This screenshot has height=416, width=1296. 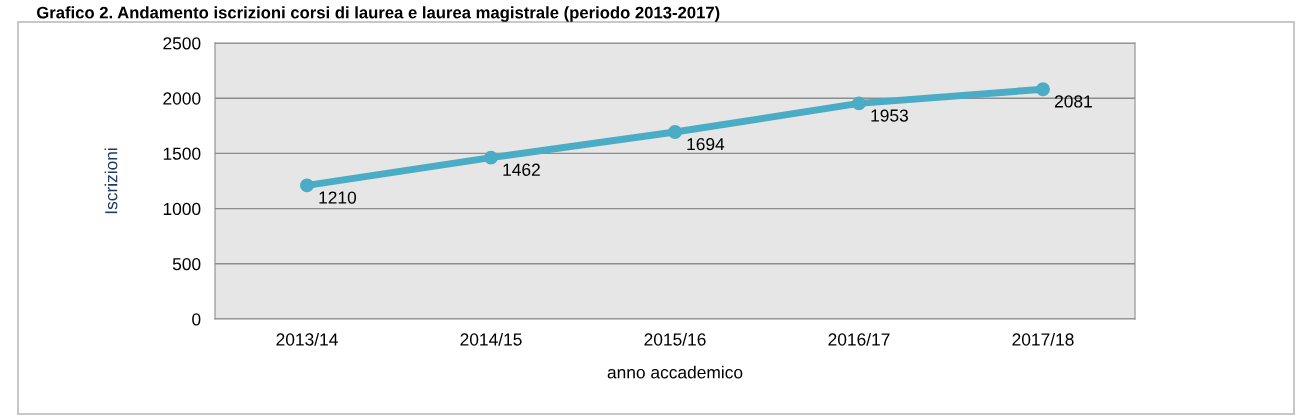 I want to click on data-label: 1462, so click(x=521, y=169).